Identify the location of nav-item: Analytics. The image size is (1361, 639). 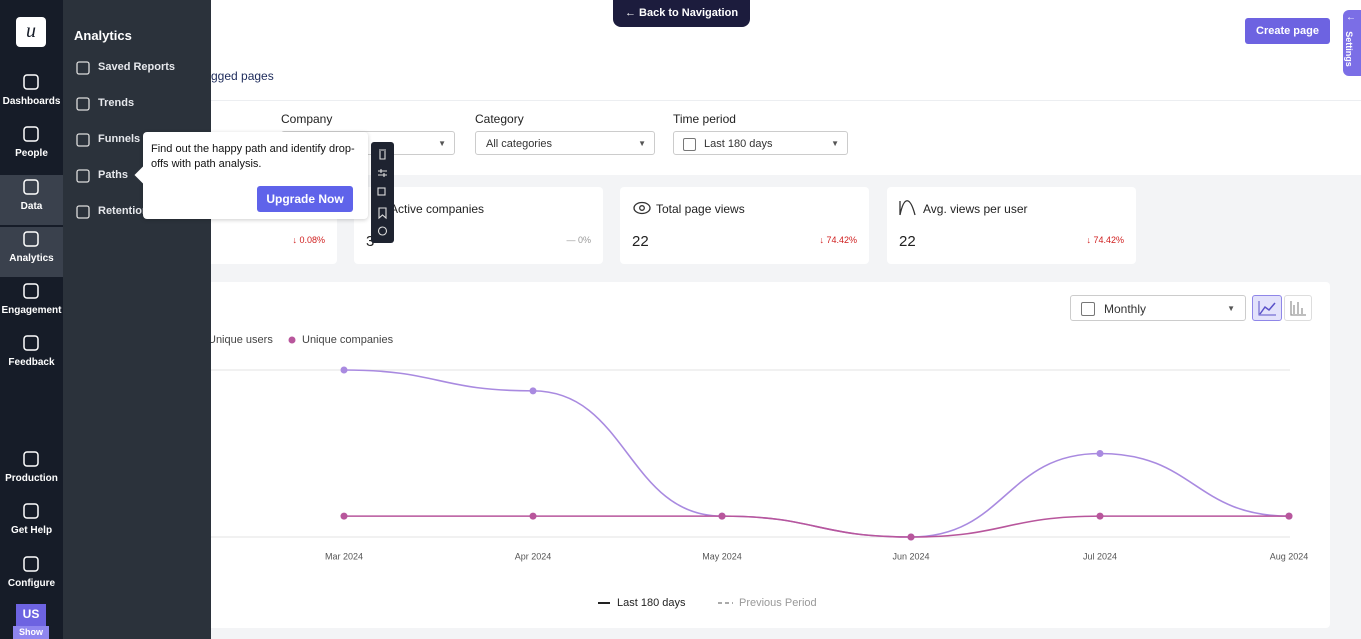
(31, 258).